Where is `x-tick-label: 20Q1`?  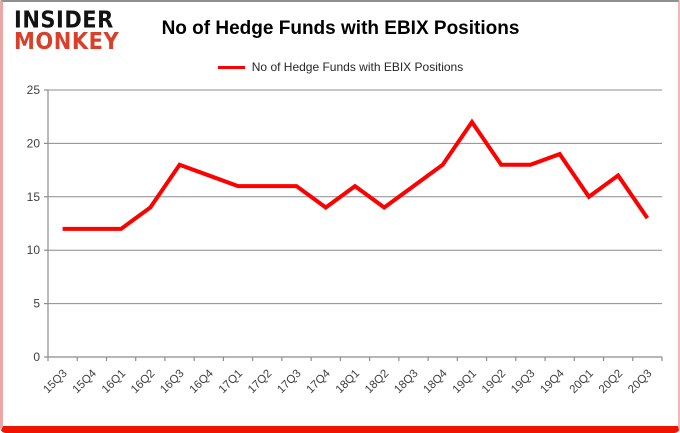
x-tick-label: 20Q1 is located at coordinates (582, 382).